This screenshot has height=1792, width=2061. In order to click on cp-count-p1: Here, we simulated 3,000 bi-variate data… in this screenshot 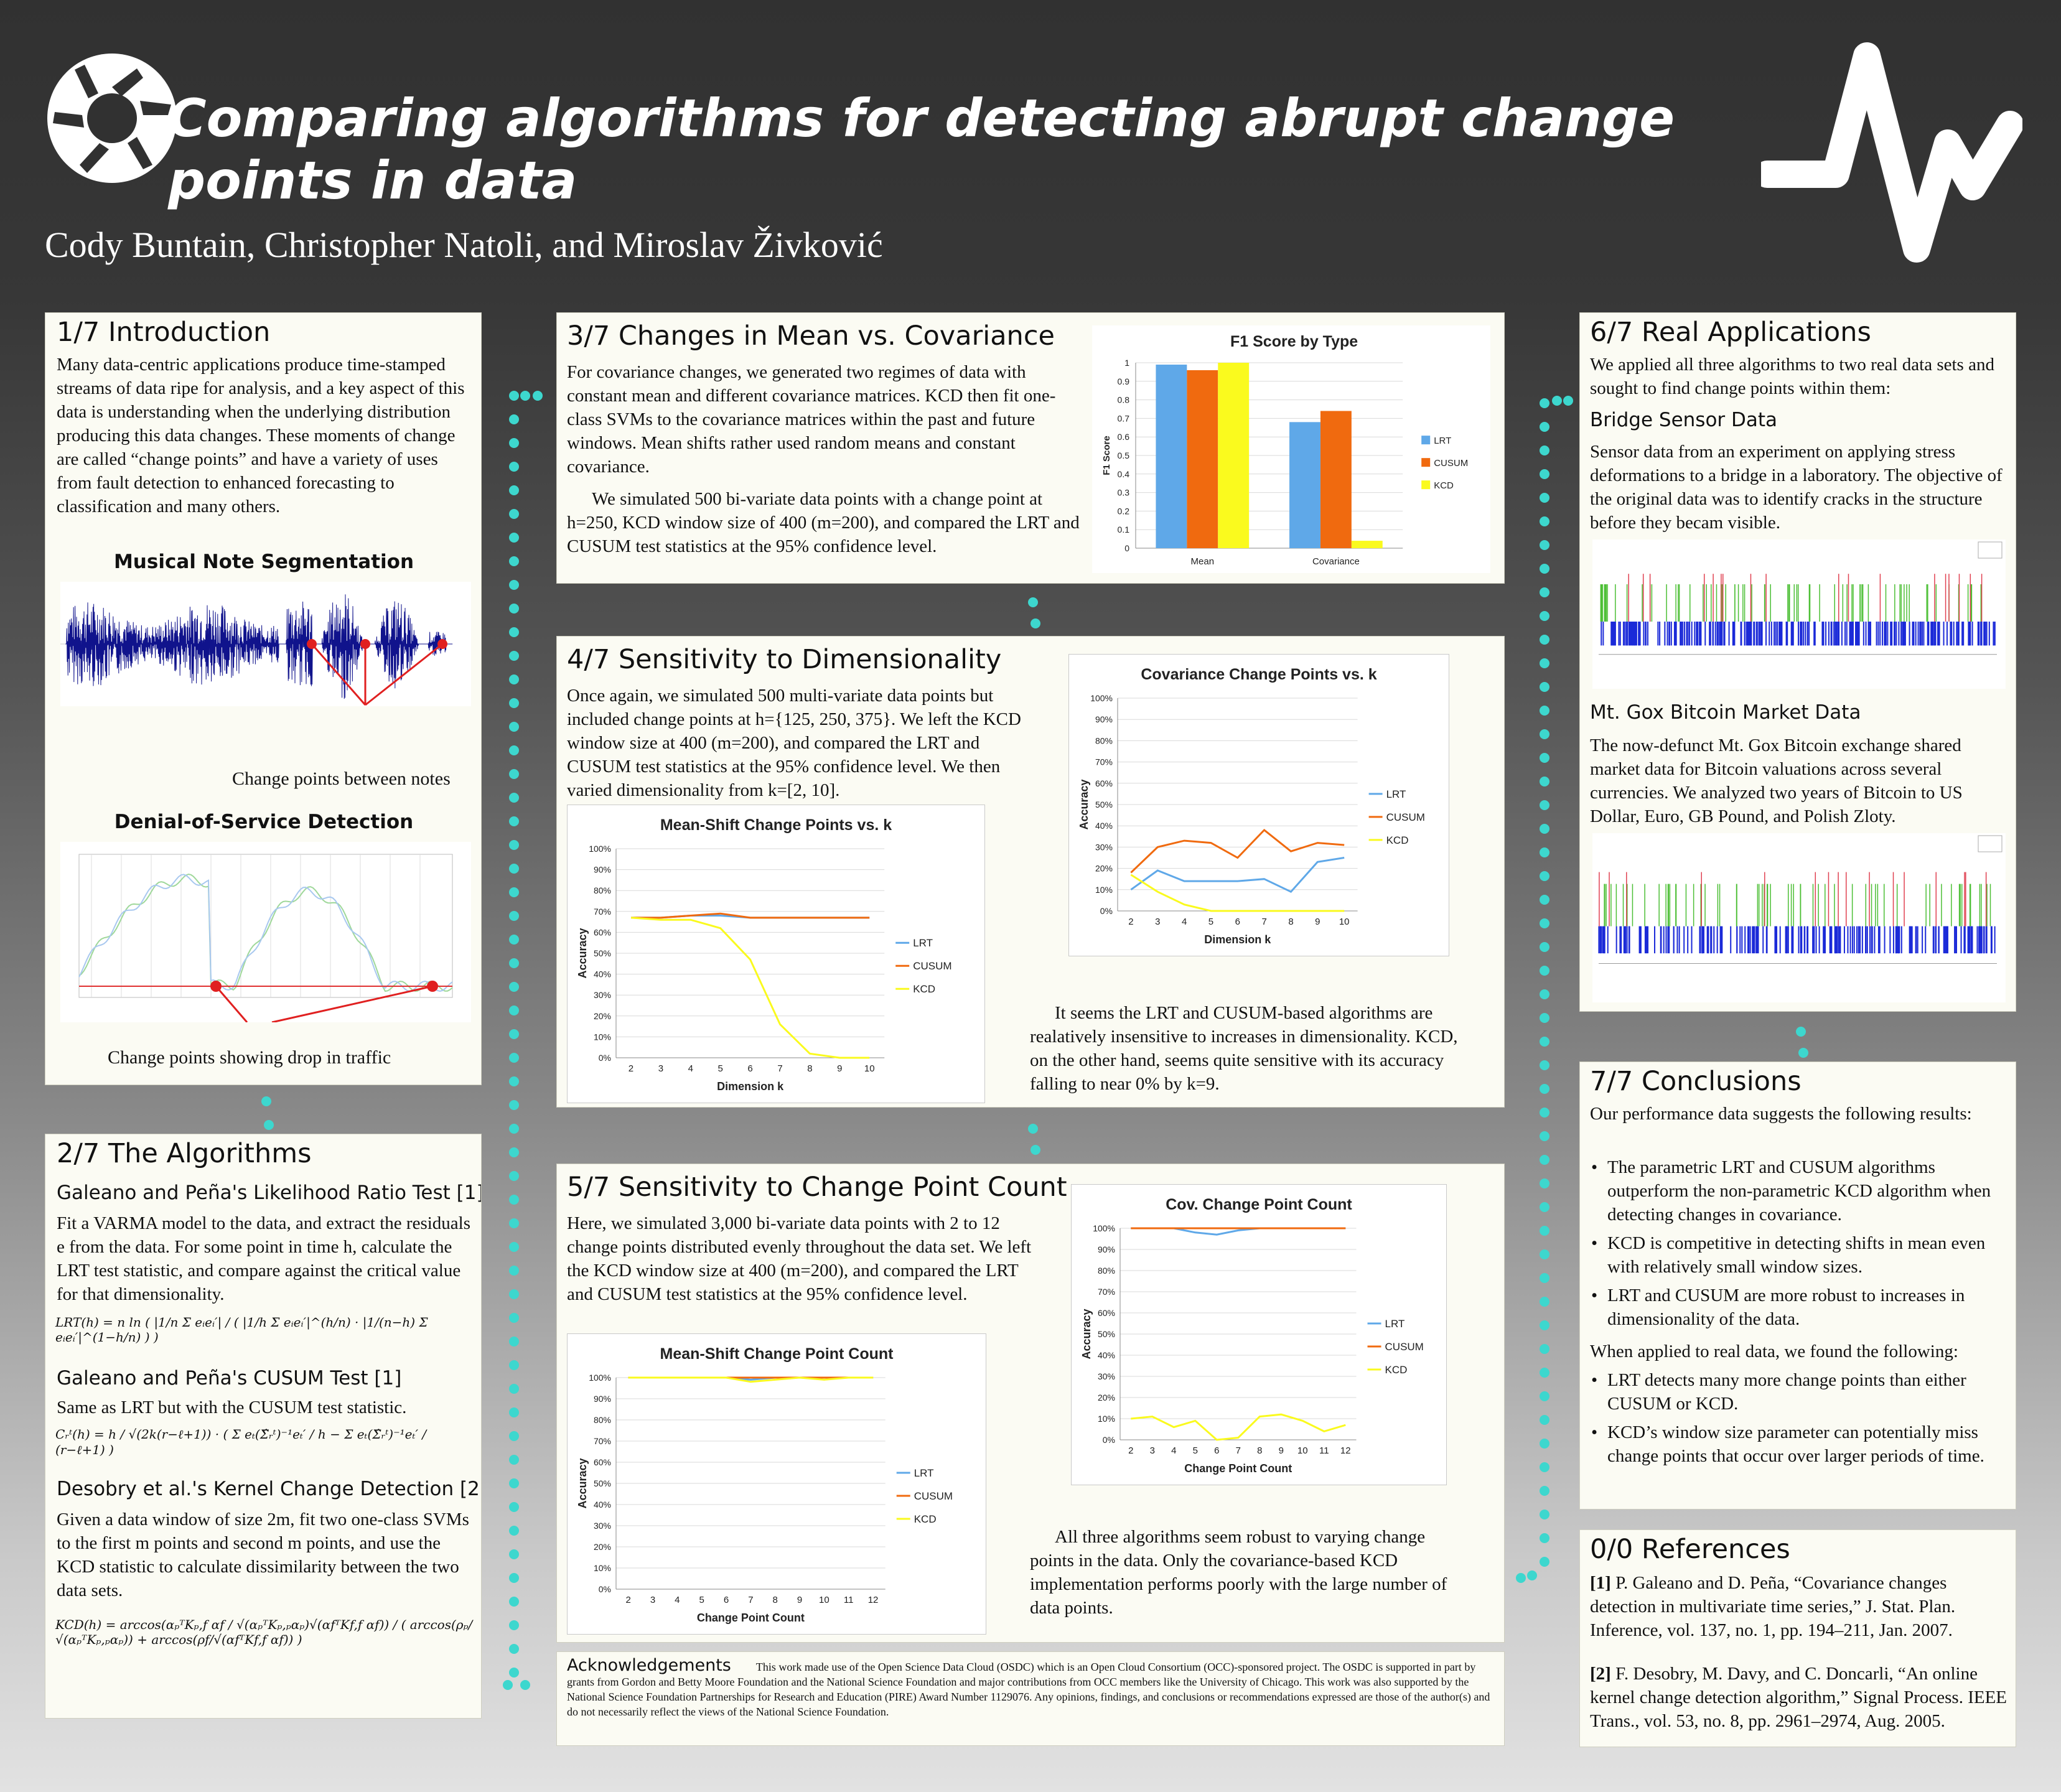, I will do `click(799, 1258)`.